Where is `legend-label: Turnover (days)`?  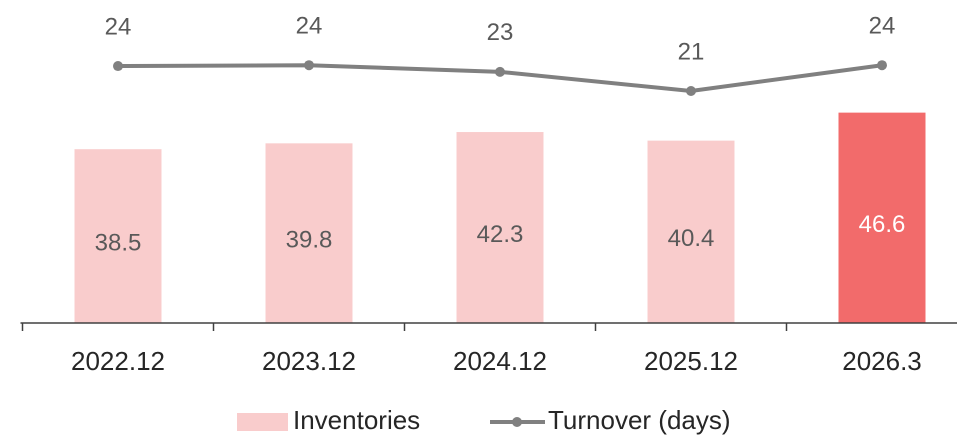
legend-label: Turnover (days) is located at coordinates (639, 420).